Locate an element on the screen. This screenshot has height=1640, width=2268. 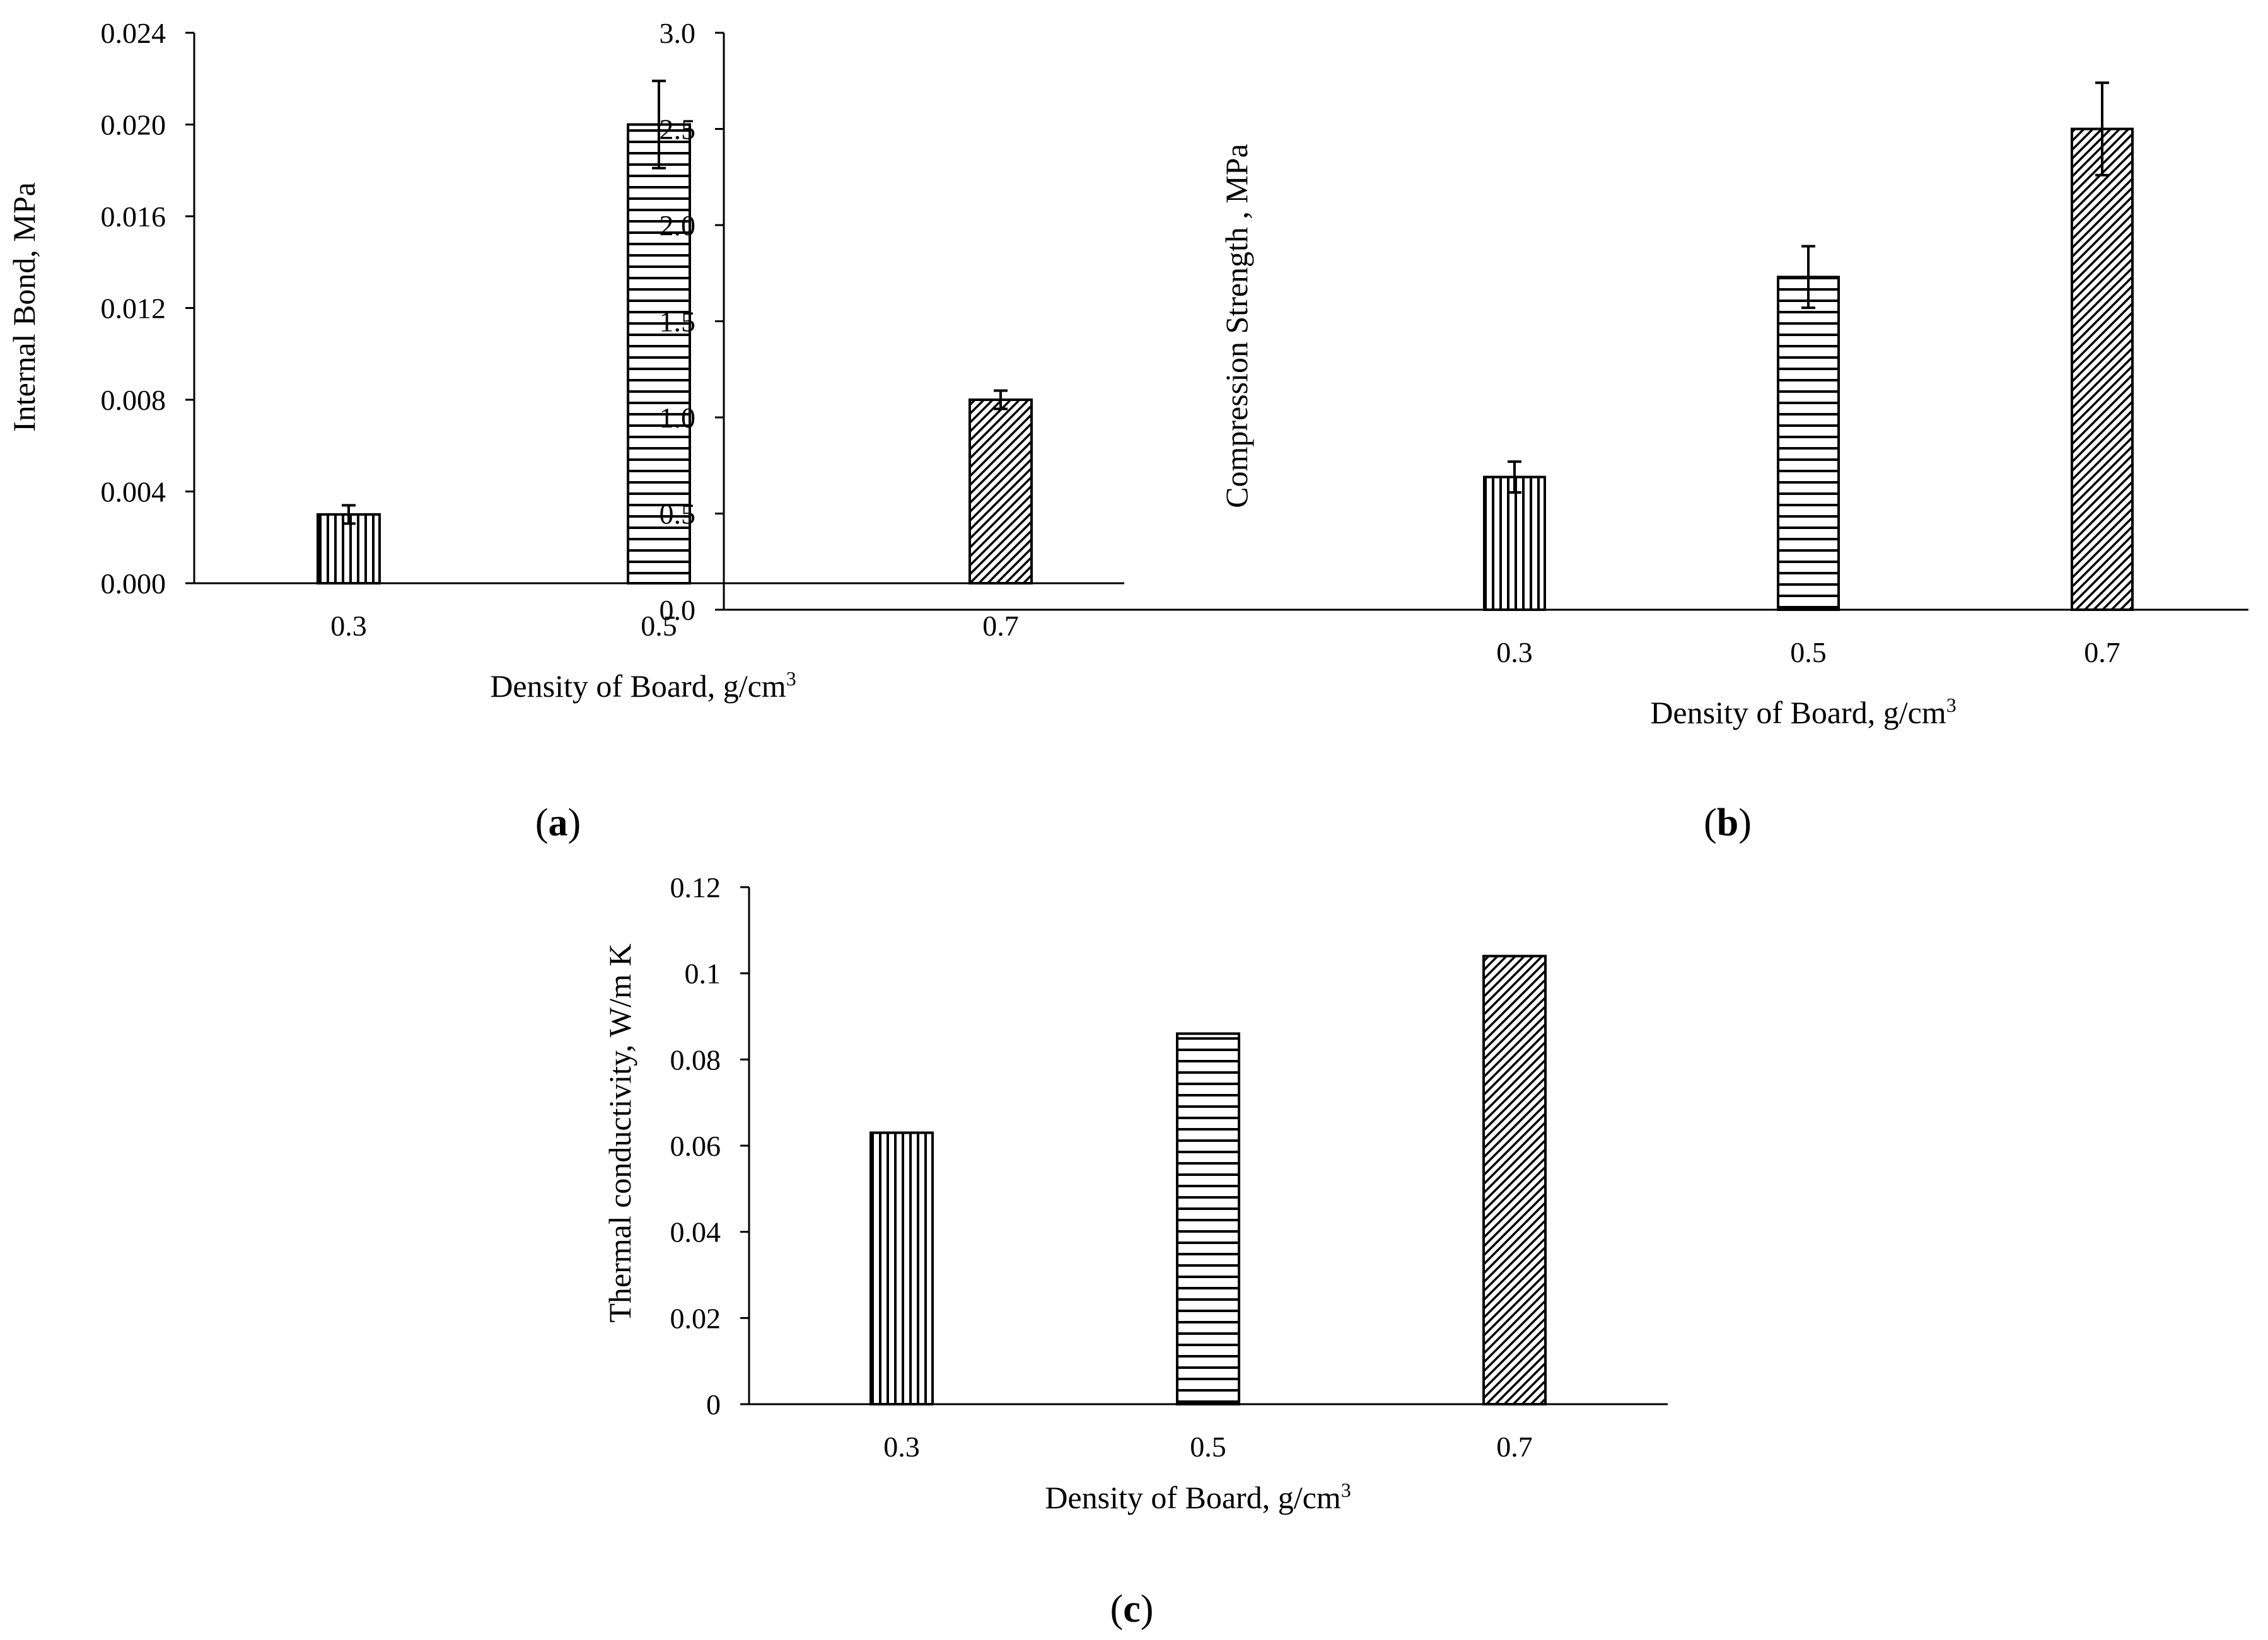
chart-c-bar-0.7 is located at coordinates (1515, 1180).